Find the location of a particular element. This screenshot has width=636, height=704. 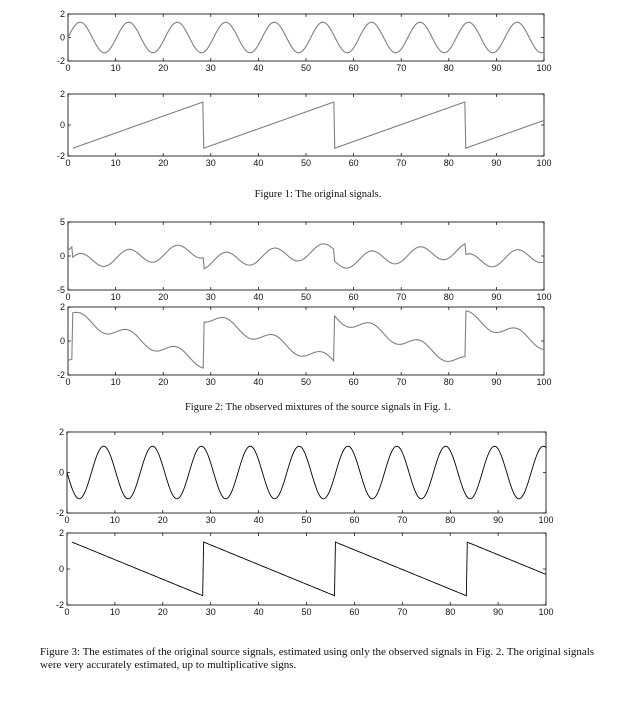

figure-1-caption: Figure 1: The original signals. is located at coordinates (318, 194).